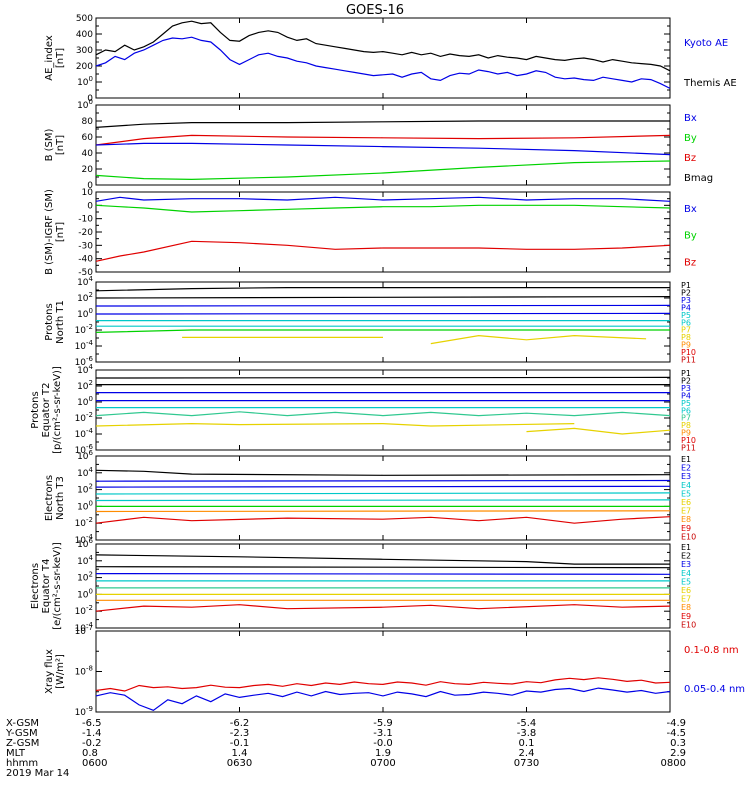 This screenshot has height=800, width=750. I want to click on axis-row-value: -4.5, so click(676, 733).